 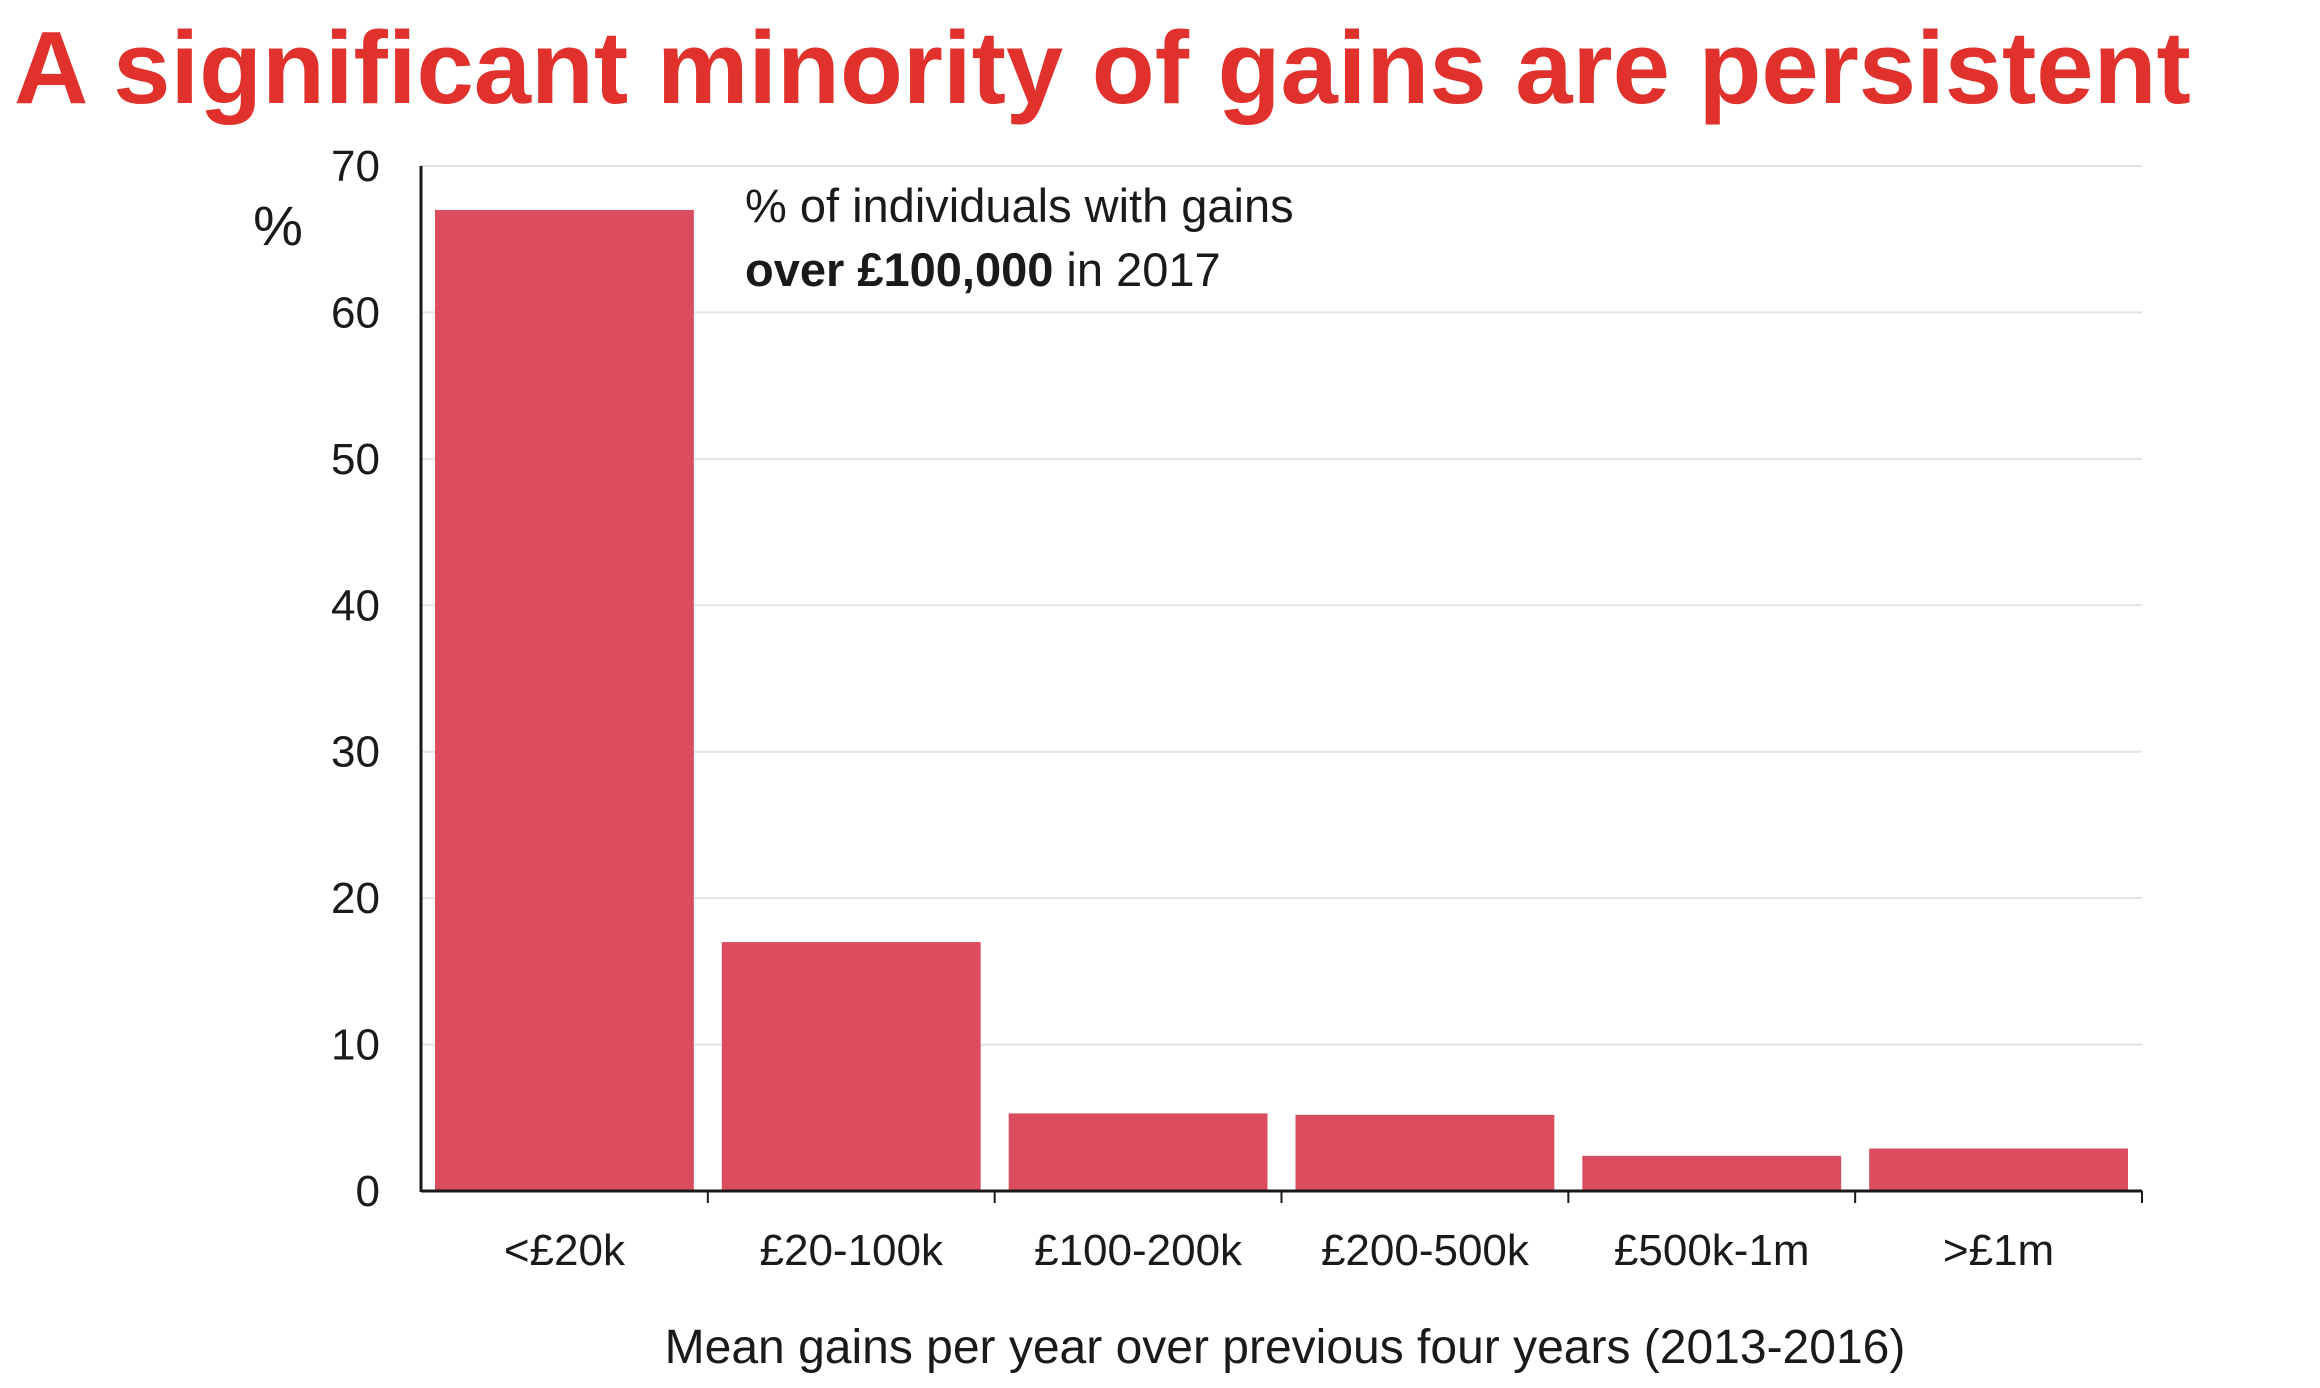 I want to click on y-tick-labels: 0 10 20 30 40 50 60 70, so click(x=355, y=679).